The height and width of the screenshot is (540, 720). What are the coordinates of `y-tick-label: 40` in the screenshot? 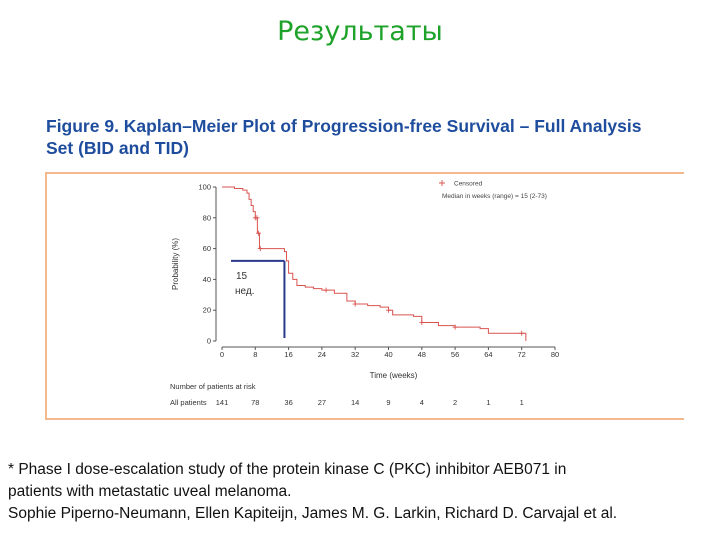 It's located at (207, 279).